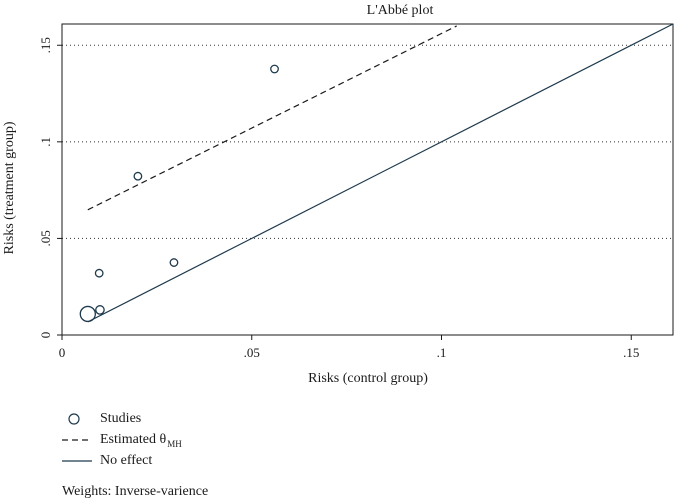  Describe the element at coordinates (45, 335) in the screenshot. I see `y-tick-label: 0` at that location.